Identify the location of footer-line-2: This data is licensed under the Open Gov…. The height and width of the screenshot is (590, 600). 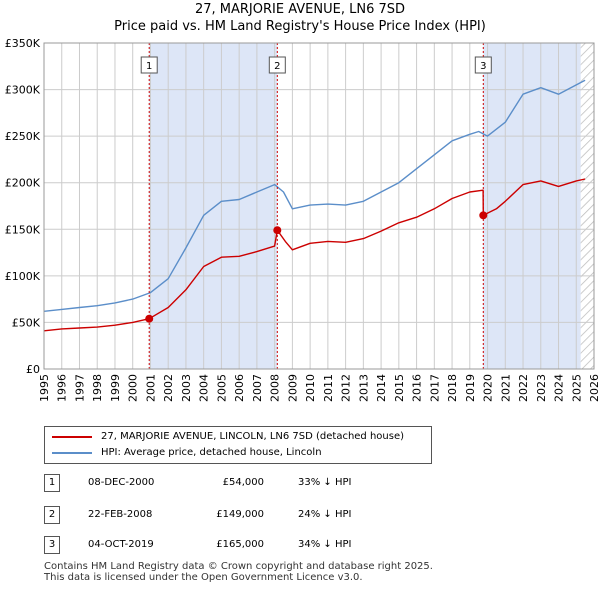
(203, 577).